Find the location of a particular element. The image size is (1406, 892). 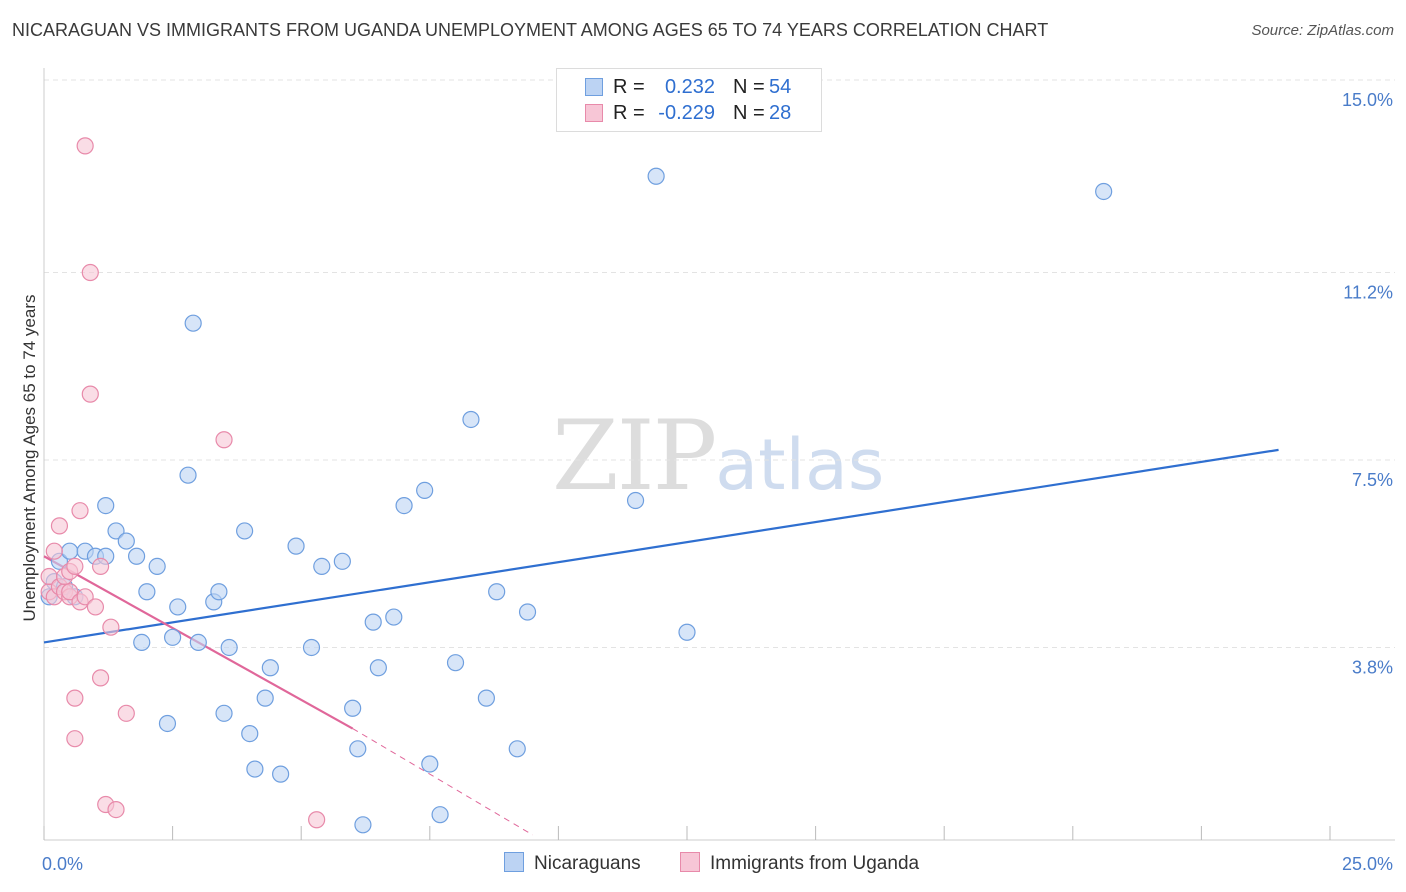

x-tick-label: 0.0% is located at coordinates (62, 864).